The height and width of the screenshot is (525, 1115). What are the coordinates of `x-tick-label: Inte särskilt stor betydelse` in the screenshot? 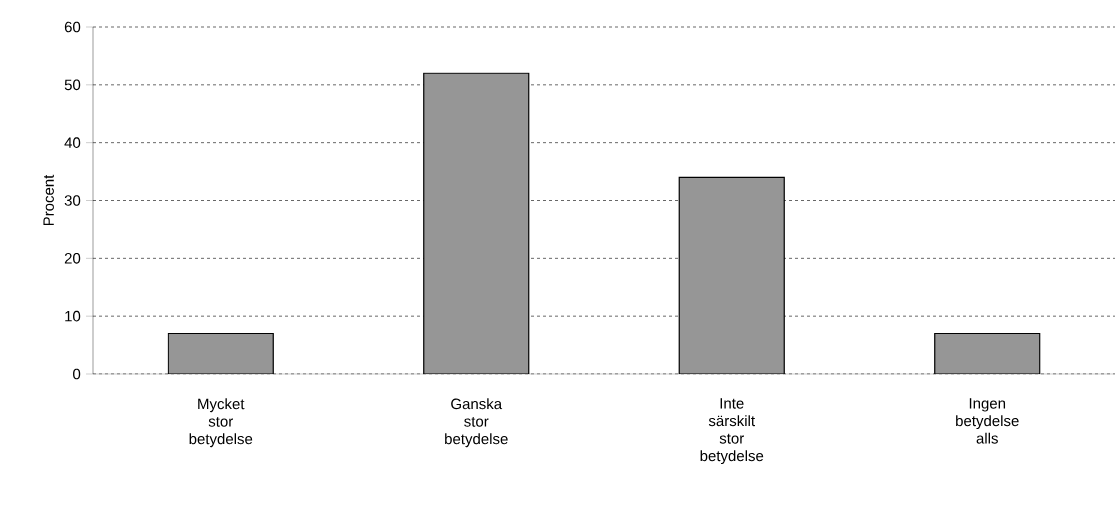 It's located at (732, 431).